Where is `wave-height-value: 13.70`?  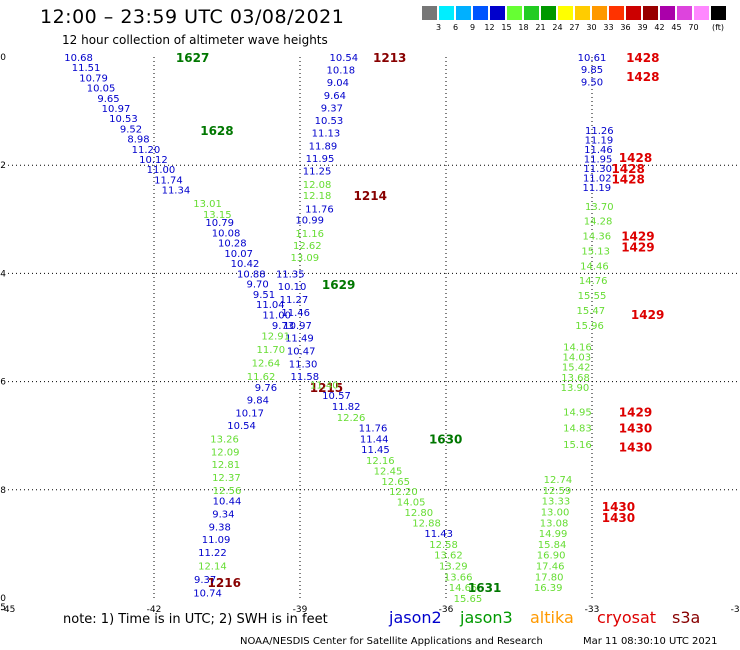
wave-height-value: 13.70 is located at coordinates (599, 207).